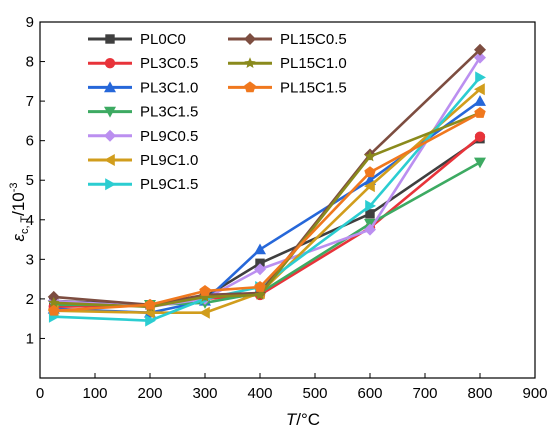 The width and height of the screenshot is (550, 437). Describe the element at coordinates (35, 180) in the screenshot. I see `y-axis: 1 2 3 4 5 6 7 8 9` at that location.